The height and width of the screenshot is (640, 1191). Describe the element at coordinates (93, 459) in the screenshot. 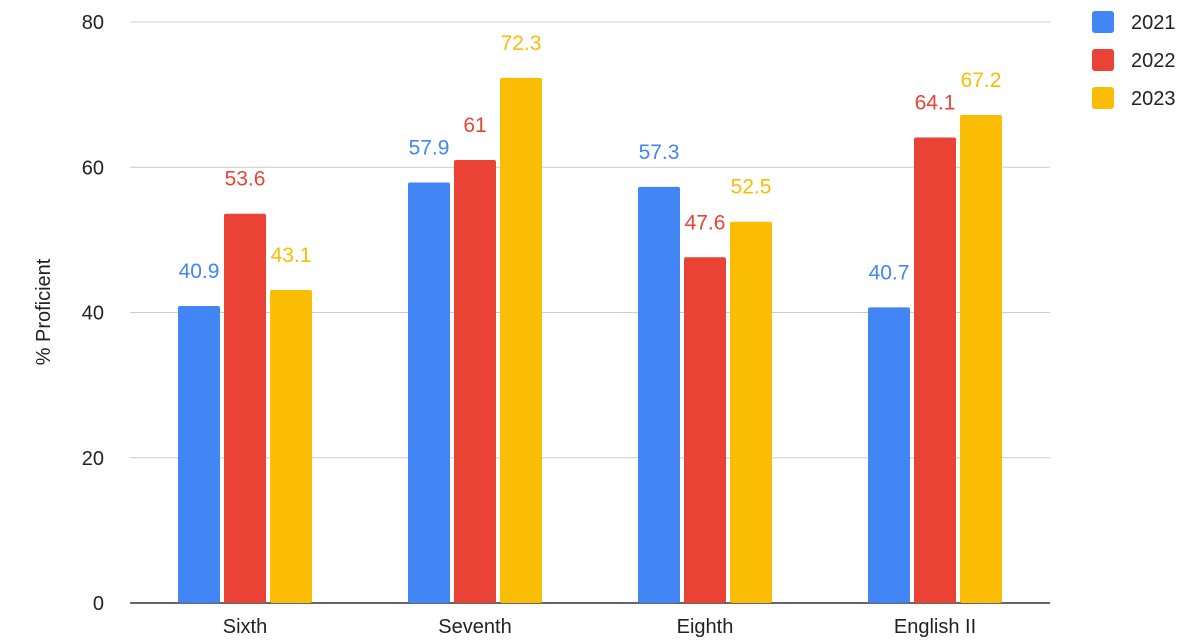

I see `y-tick-label: 20` at that location.